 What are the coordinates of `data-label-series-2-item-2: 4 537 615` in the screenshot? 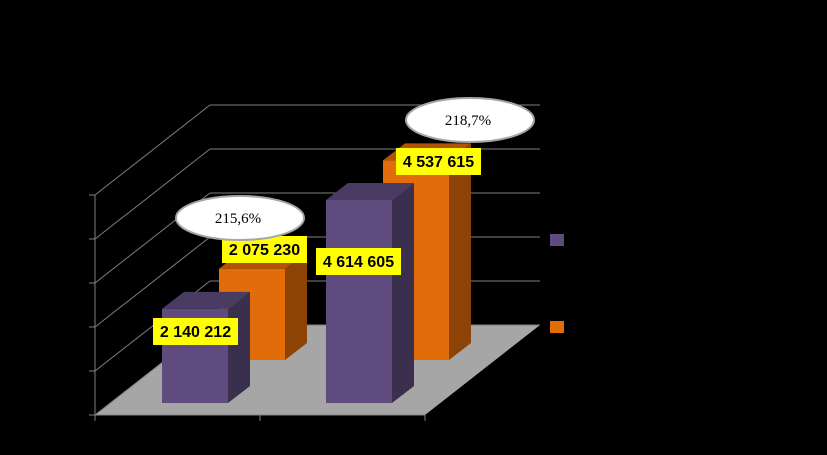 It's located at (438, 161).